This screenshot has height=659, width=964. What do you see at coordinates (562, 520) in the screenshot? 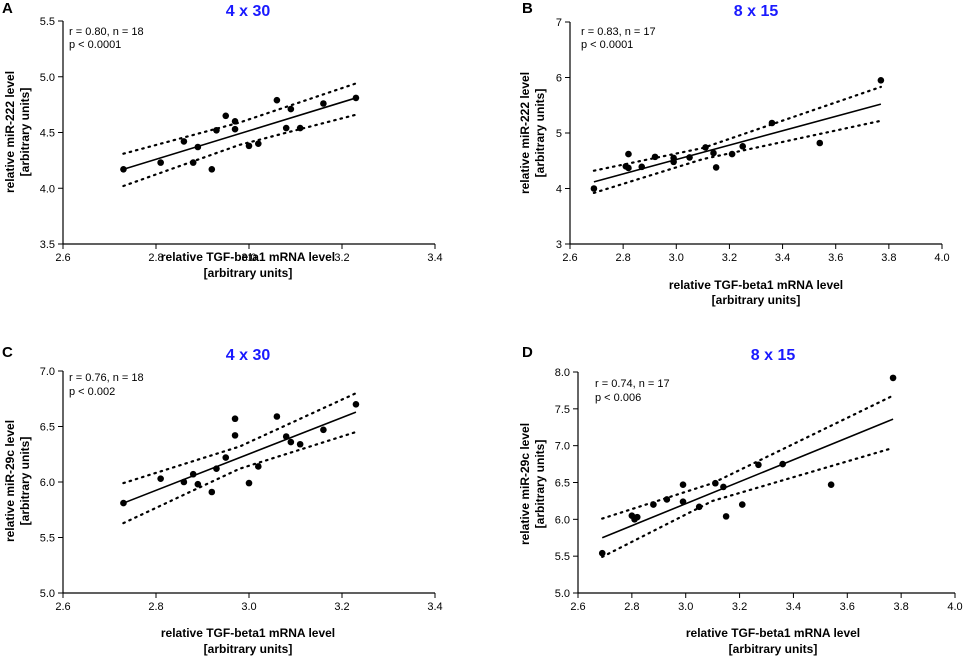
I see `y-tick-label: 6.0` at bounding box center [562, 520].